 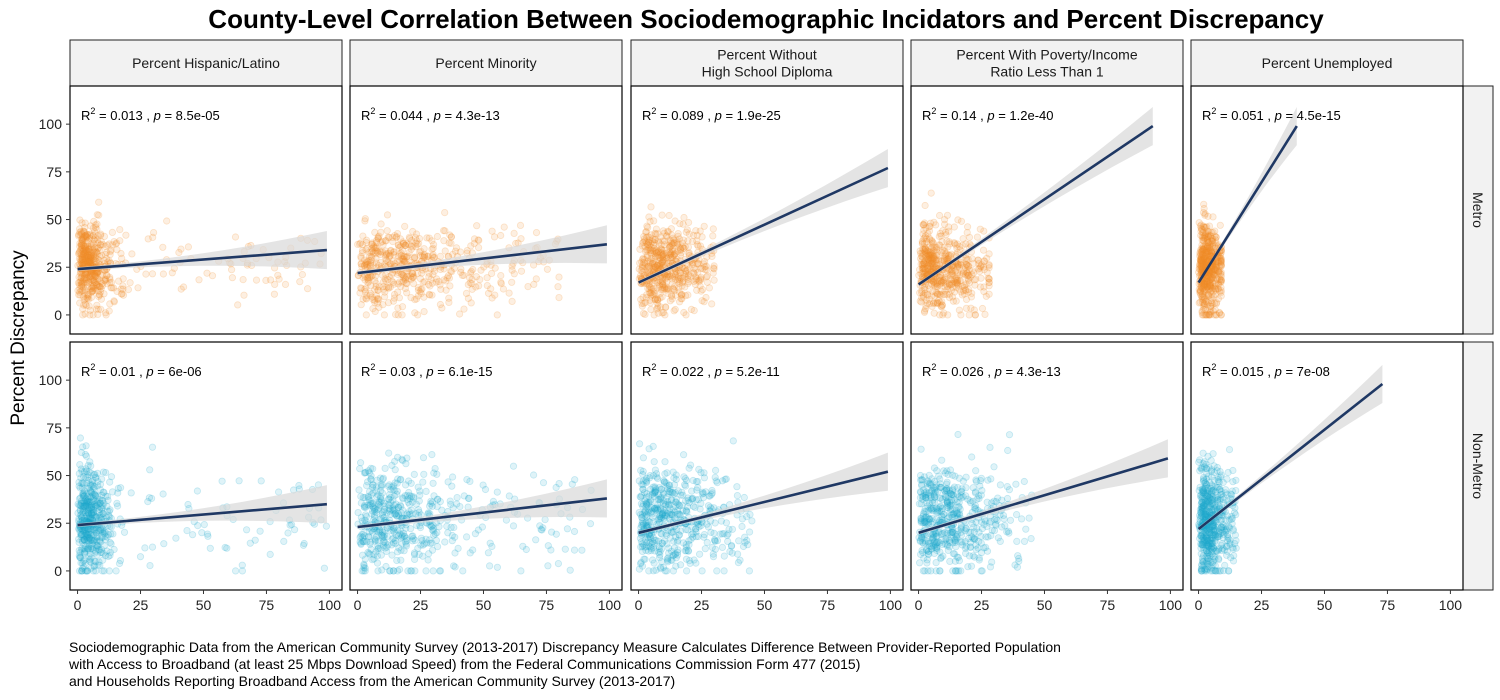 What do you see at coordinates (1327, 63) in the screenshot?
I see `column-strip` at bounding box center [1327, 63].